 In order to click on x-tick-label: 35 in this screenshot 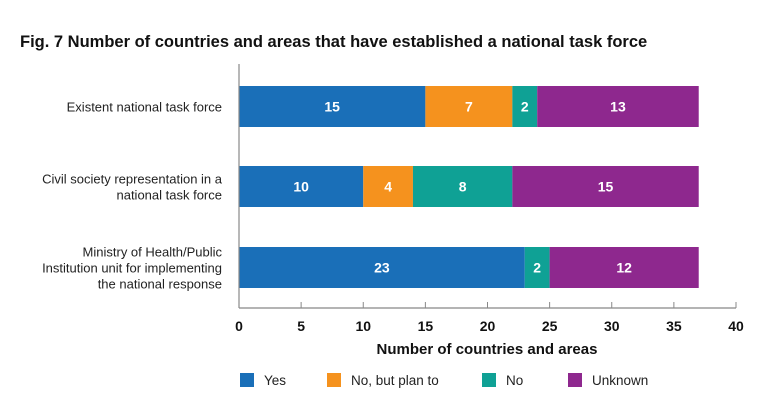, I will do `click(674, 326)`.